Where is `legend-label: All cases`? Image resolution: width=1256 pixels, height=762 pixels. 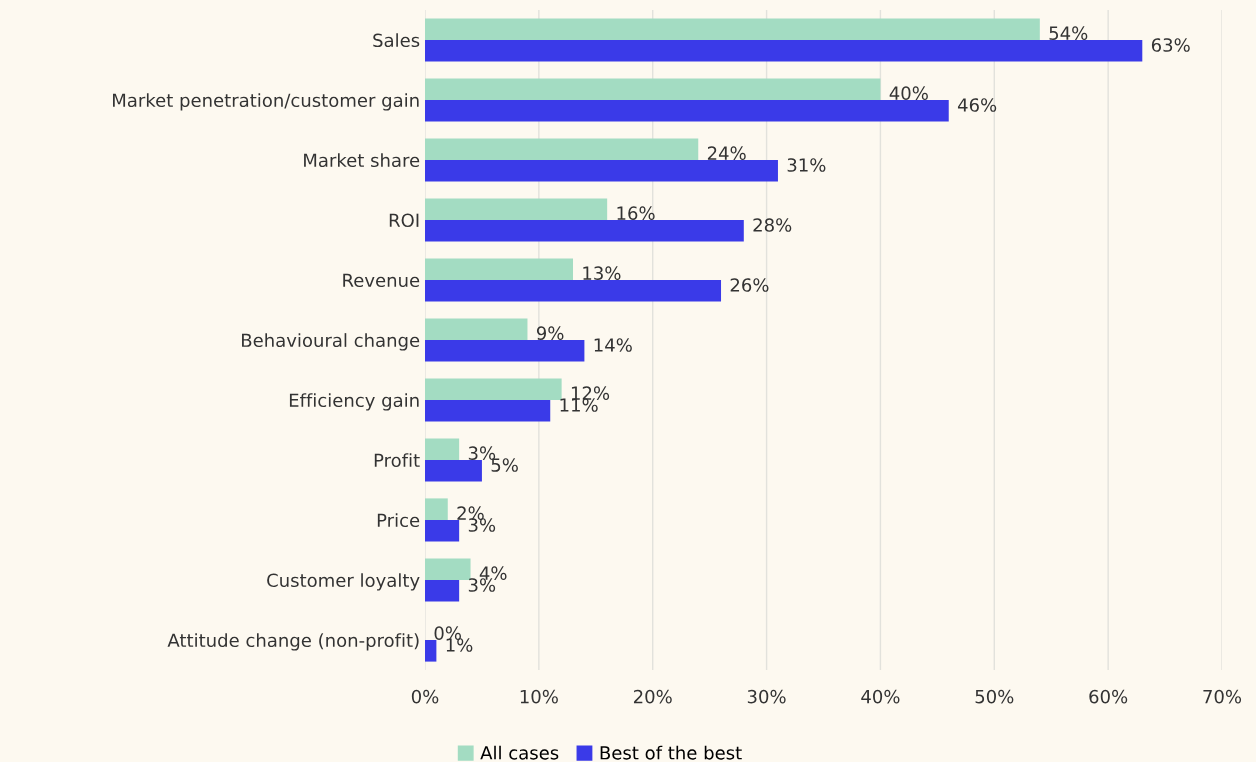 legend-label: All cases is located at coordinates (519, 752).